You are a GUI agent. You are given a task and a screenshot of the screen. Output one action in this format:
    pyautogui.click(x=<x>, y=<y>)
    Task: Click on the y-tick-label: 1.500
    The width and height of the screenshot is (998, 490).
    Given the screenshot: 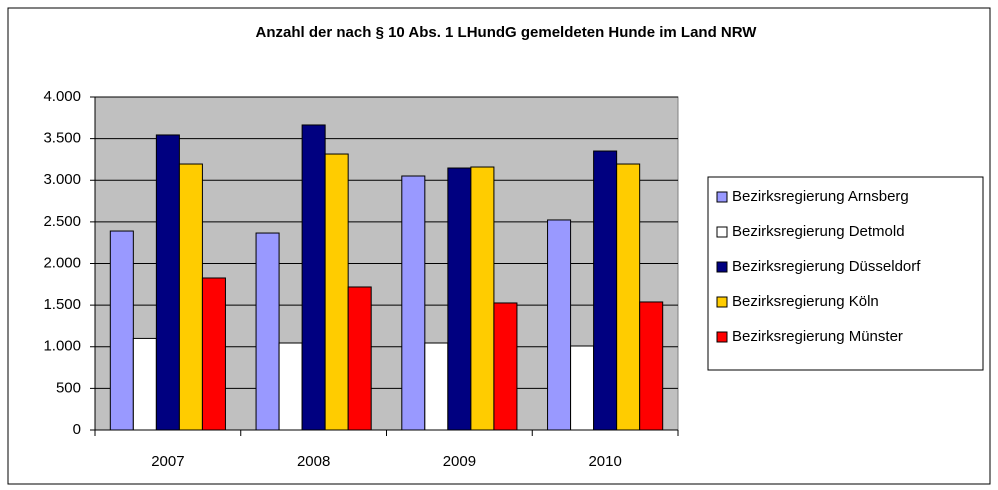 What is the action you would take?
    pyautogui.click(x=62, y=304)
    